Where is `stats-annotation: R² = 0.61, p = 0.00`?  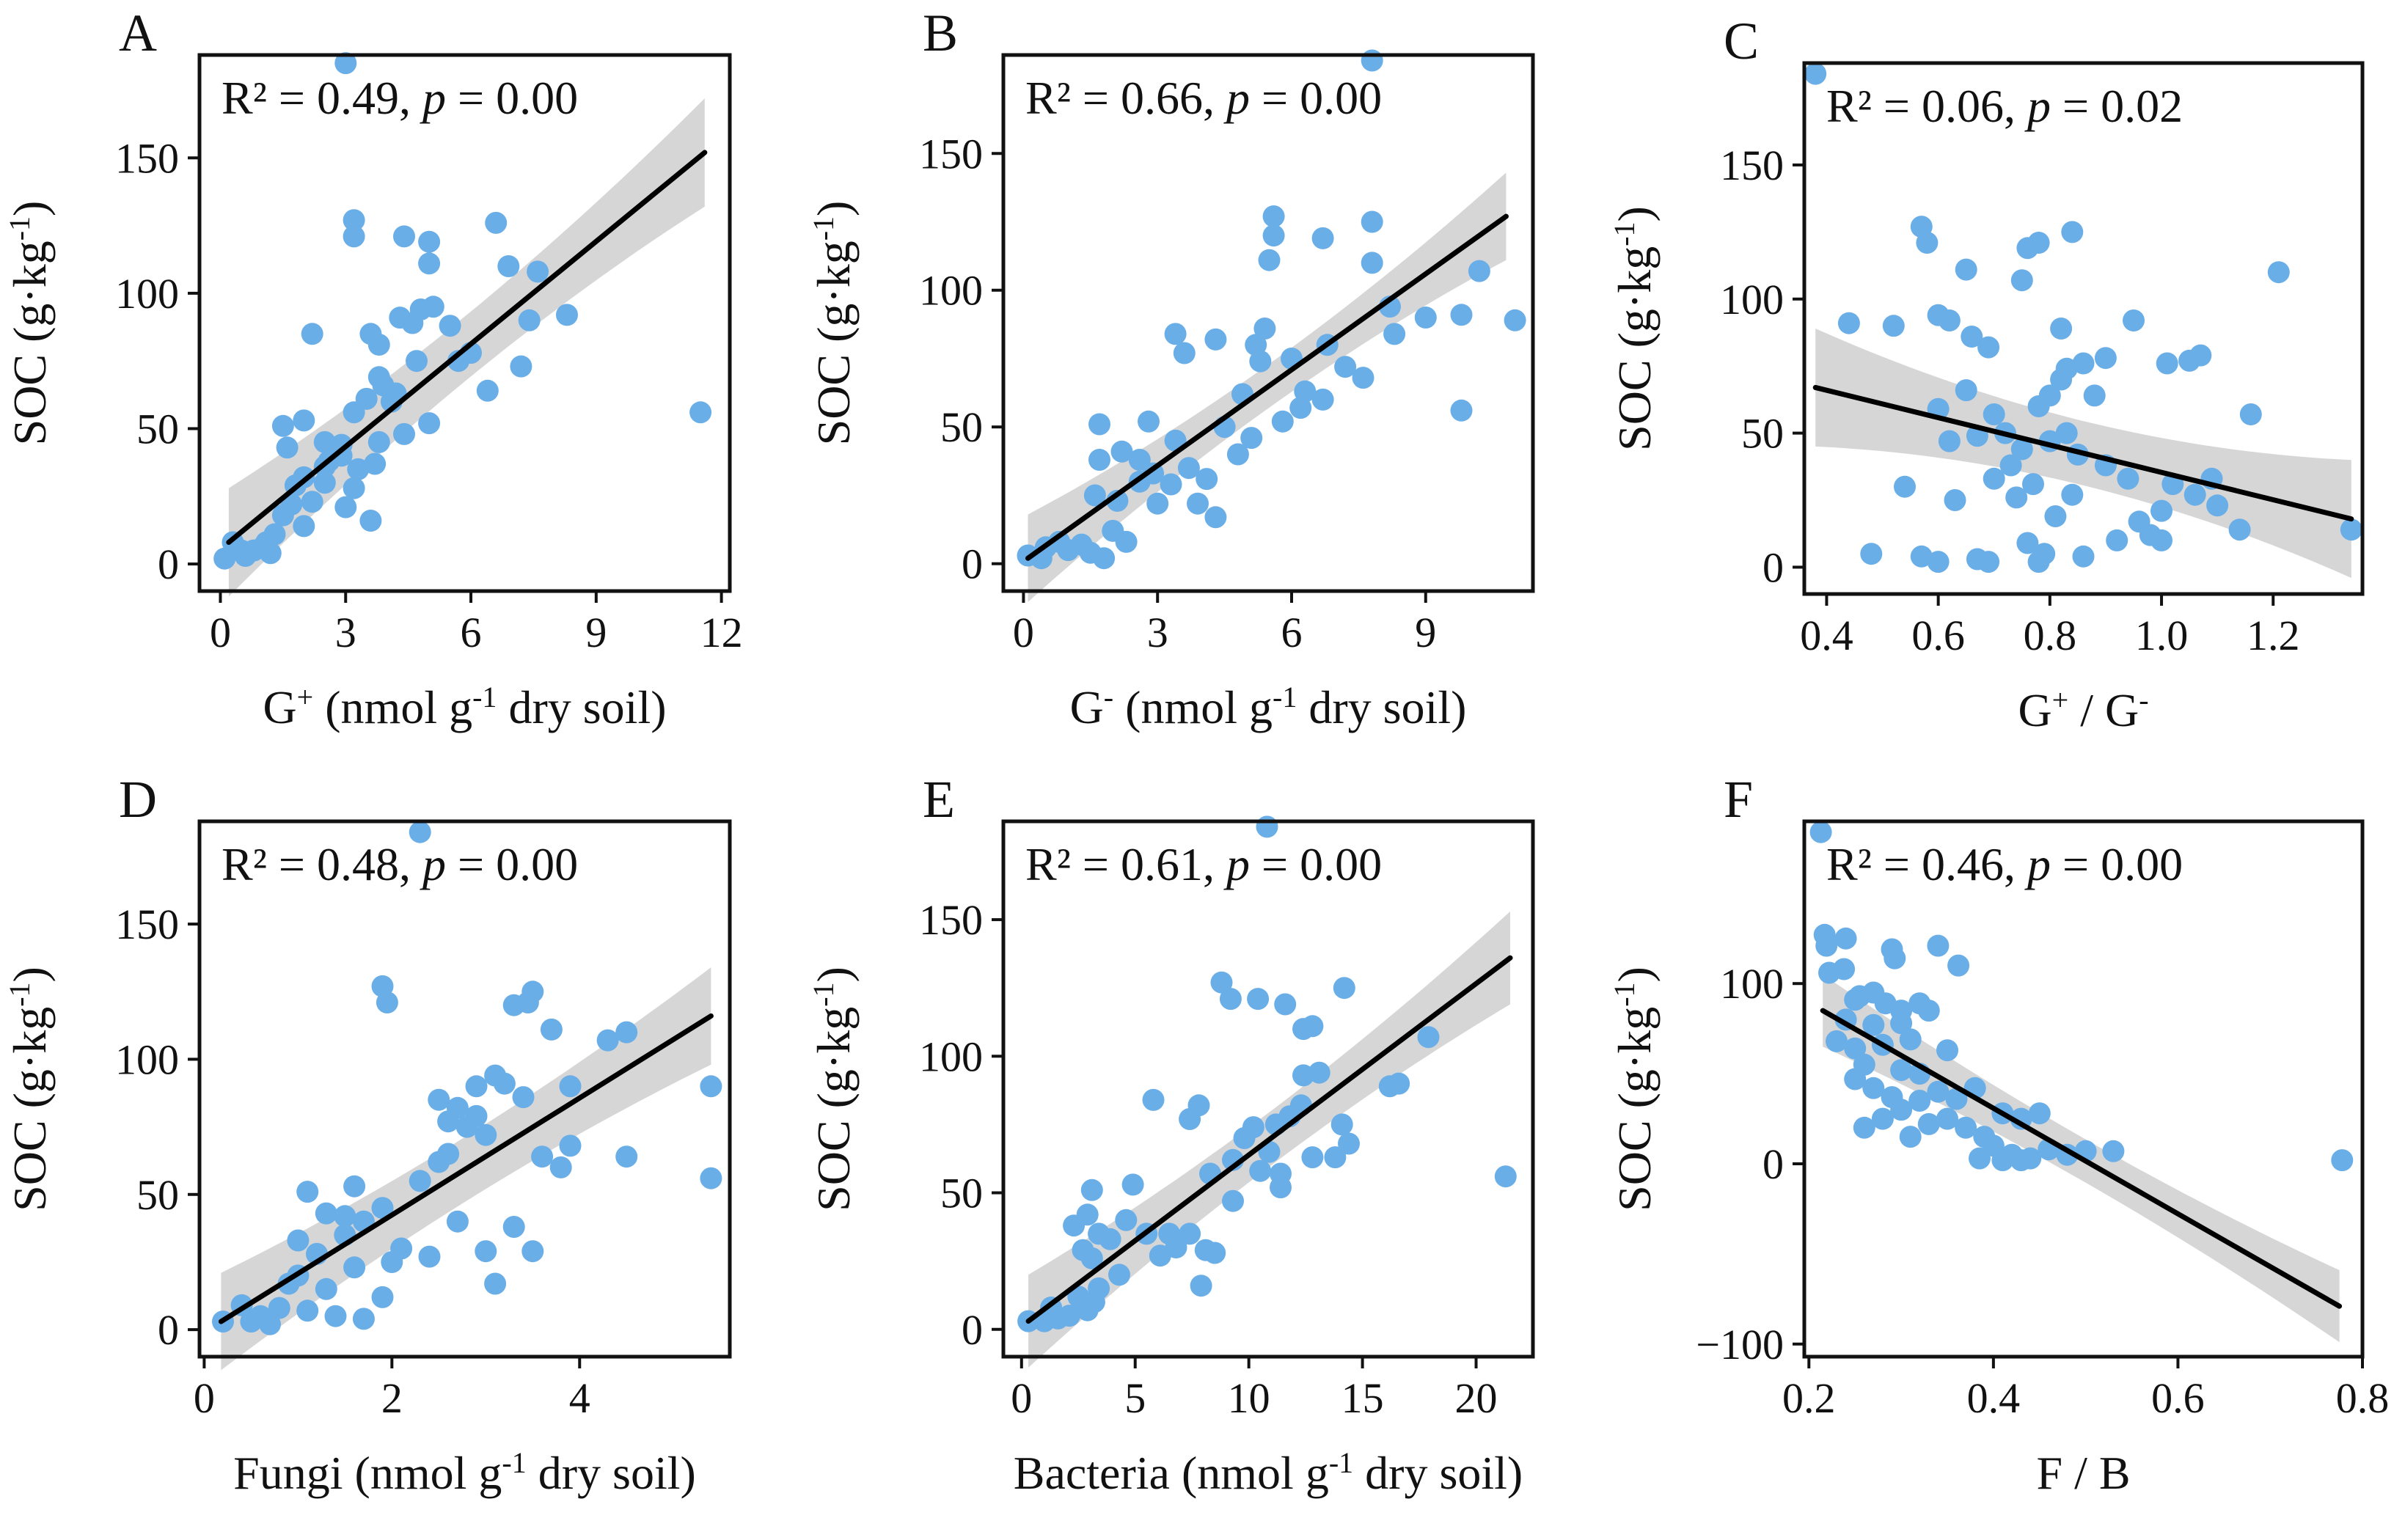
stats-annotation: R² = 0.61, p = 0.00 is located at coordinates (1203, 864).